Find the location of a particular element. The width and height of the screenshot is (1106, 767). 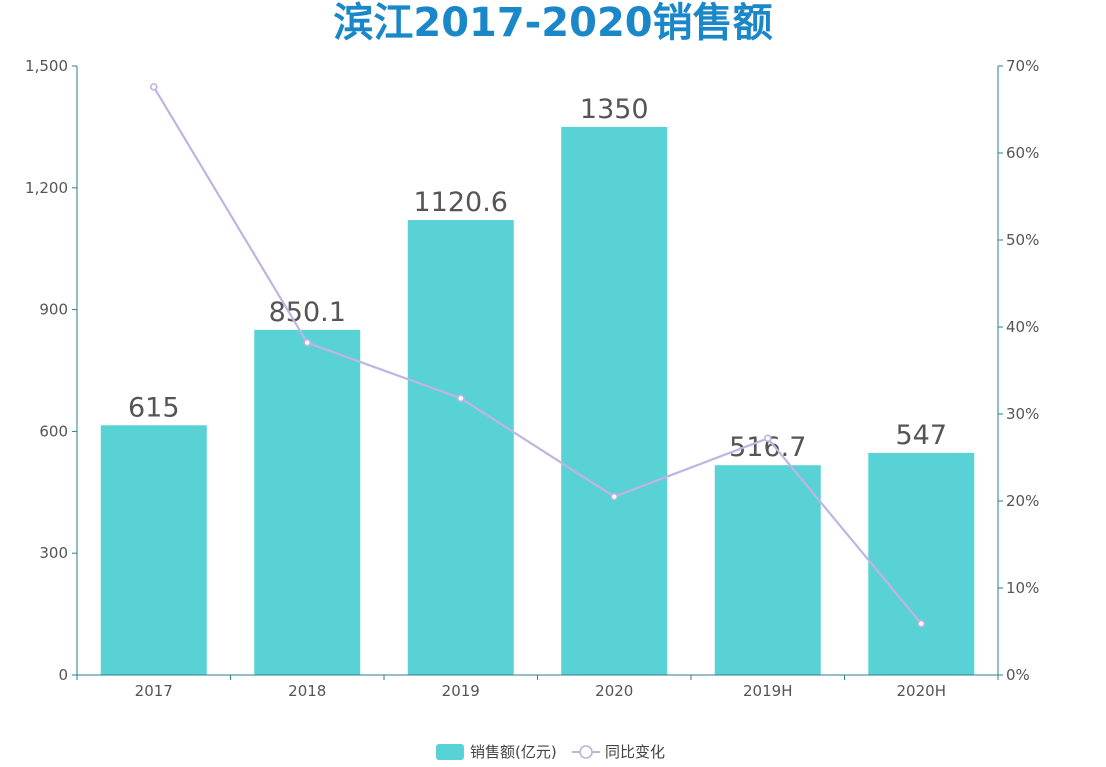

legend-item-line: 同比变化 is located at coordinates (618, 752).